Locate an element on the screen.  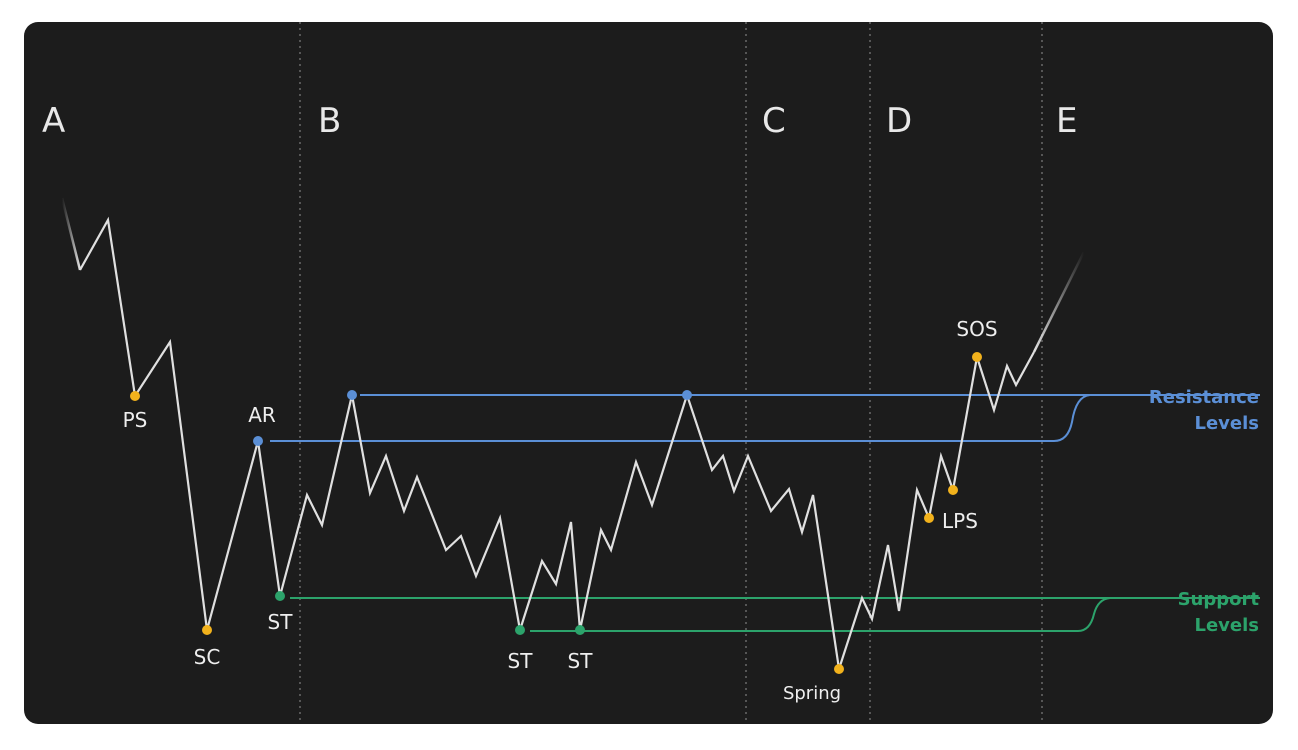
point-sc is located at coordinates (207, 630).